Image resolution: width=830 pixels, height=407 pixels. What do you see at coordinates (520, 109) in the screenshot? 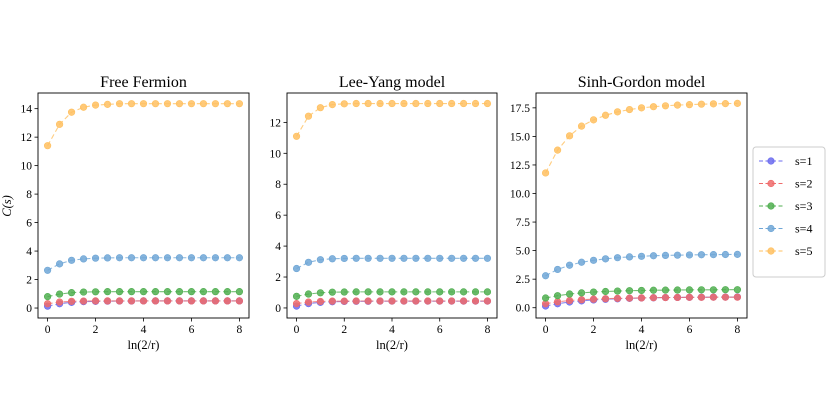
I see `y-tick-label: 17.5` at bounding box center [520, 109].